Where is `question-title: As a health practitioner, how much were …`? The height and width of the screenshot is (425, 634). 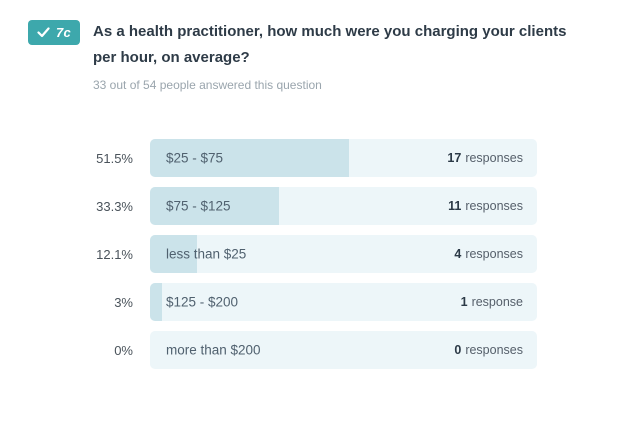 question-title: As a health practitioner, how much were … is located at coordinates (330, 44).